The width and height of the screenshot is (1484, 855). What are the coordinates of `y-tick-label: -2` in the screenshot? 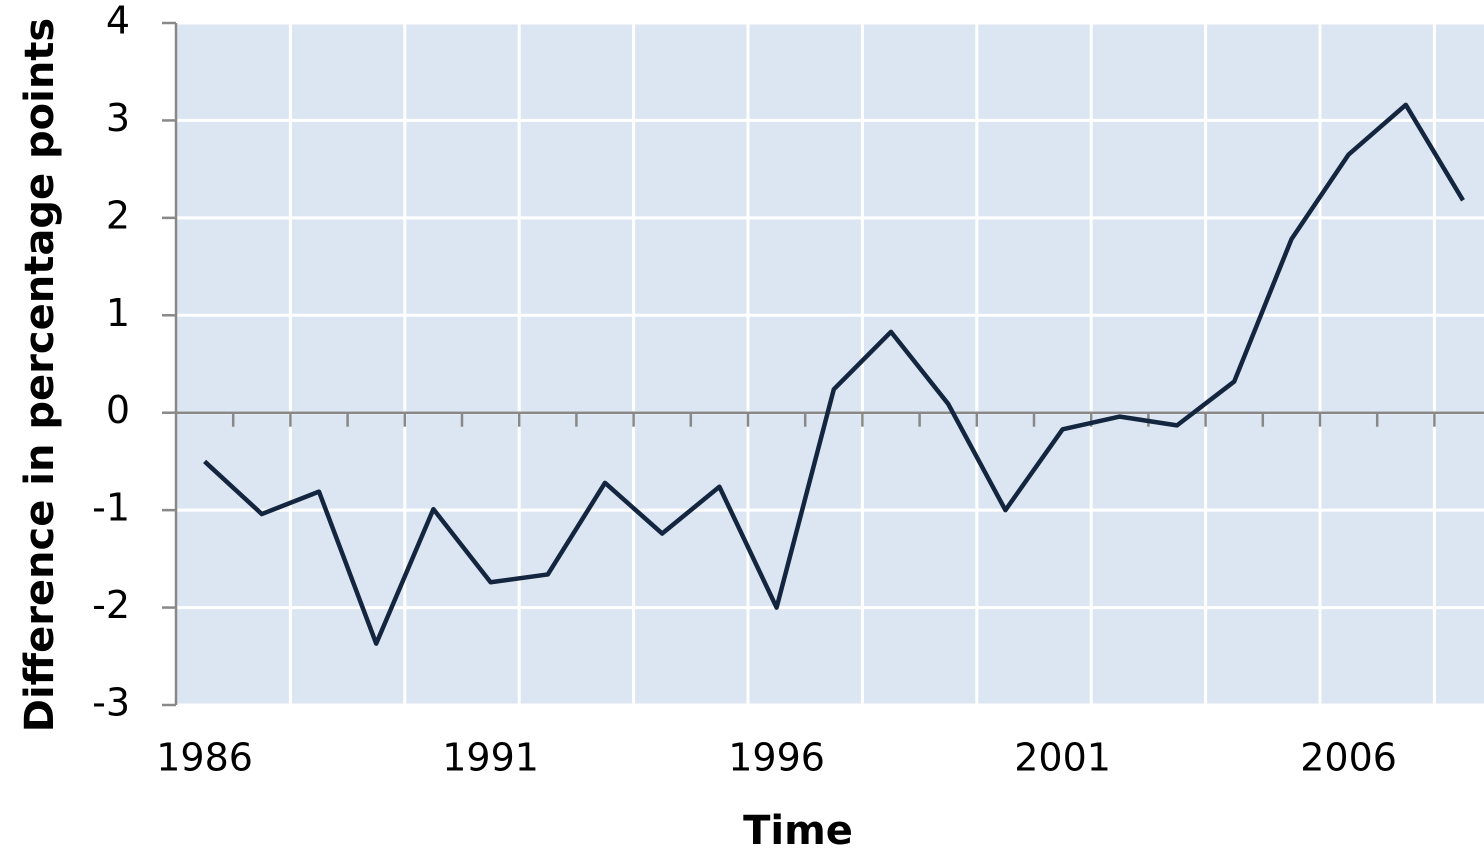 It's located at (111, 605).